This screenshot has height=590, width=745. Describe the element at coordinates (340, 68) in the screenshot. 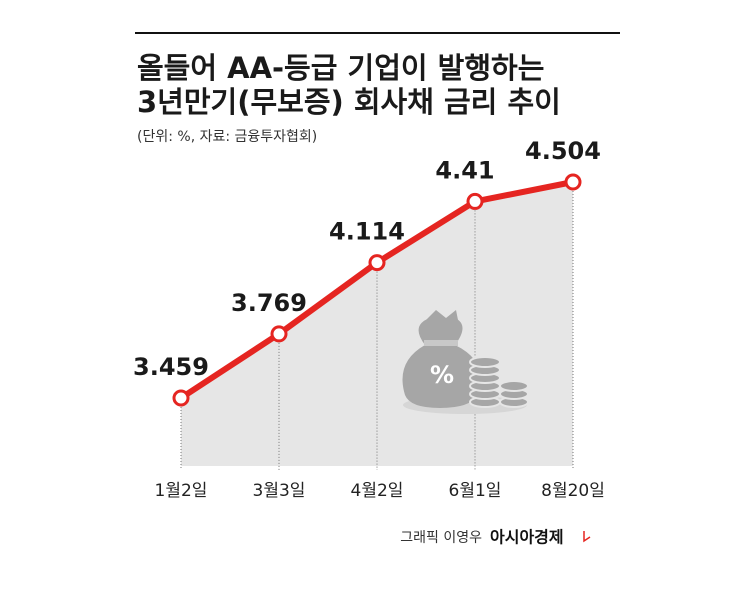

I see `chart-title: 올들어 AA-등급 기업이 발행하는` at that location.